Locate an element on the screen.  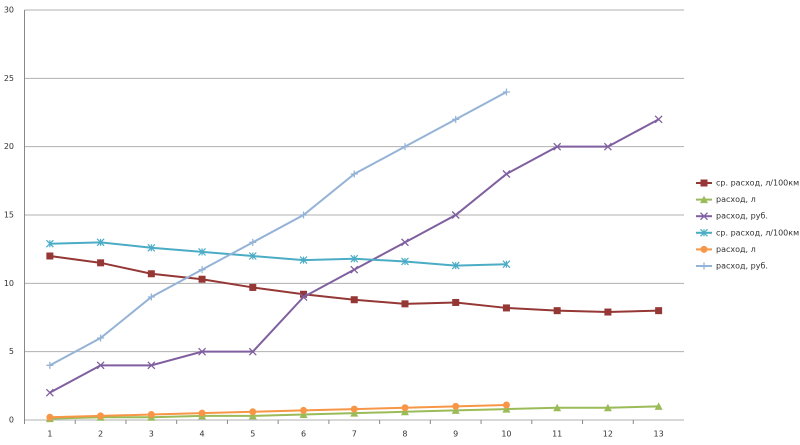
y-tick-label: 10 is located at coordinates (9, 283).